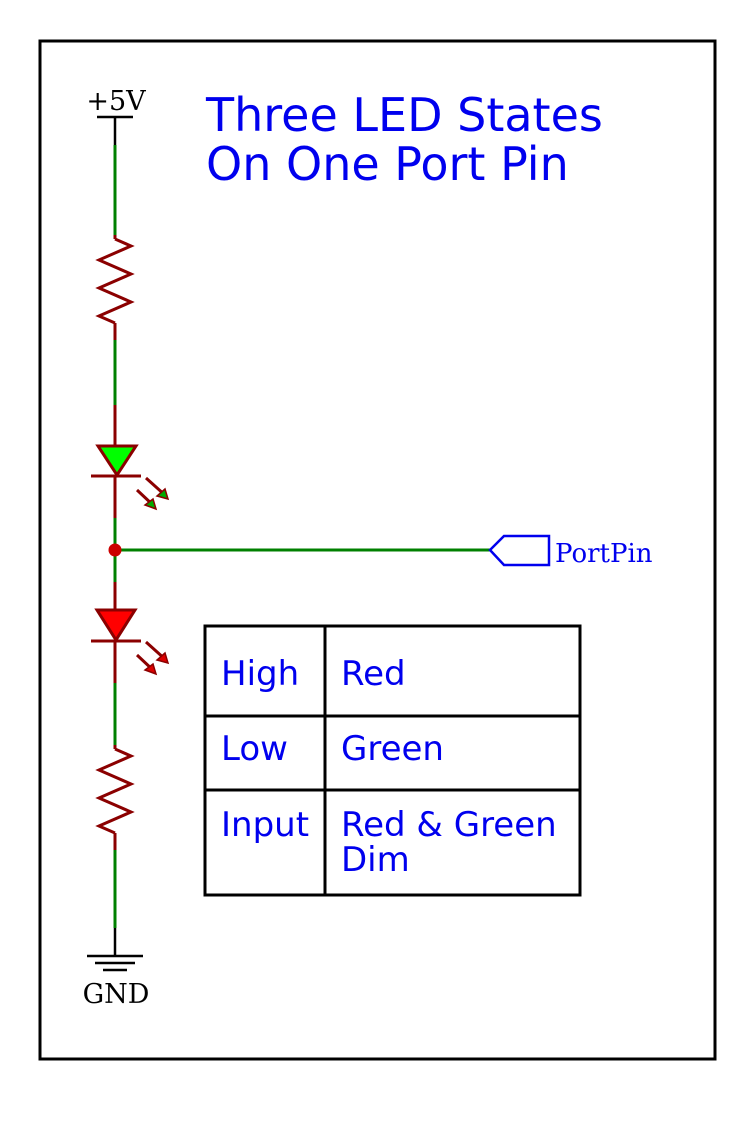 The image size is (743, 1121). Describe the element at coordinates (392, 749) in the screenshot. I see `led-cell: Green` at that location.